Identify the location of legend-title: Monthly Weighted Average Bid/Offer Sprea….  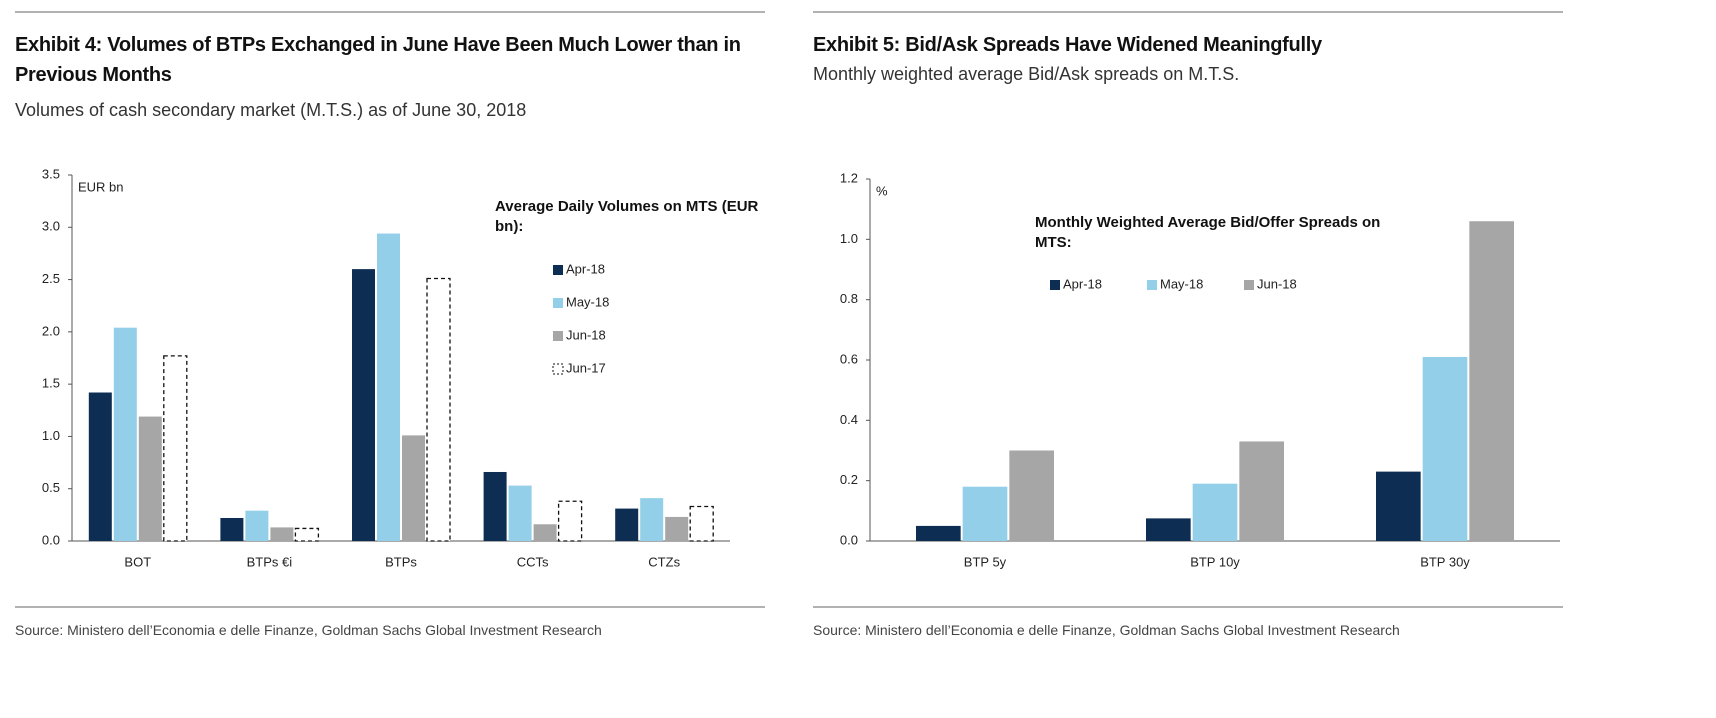
(1208, 232).